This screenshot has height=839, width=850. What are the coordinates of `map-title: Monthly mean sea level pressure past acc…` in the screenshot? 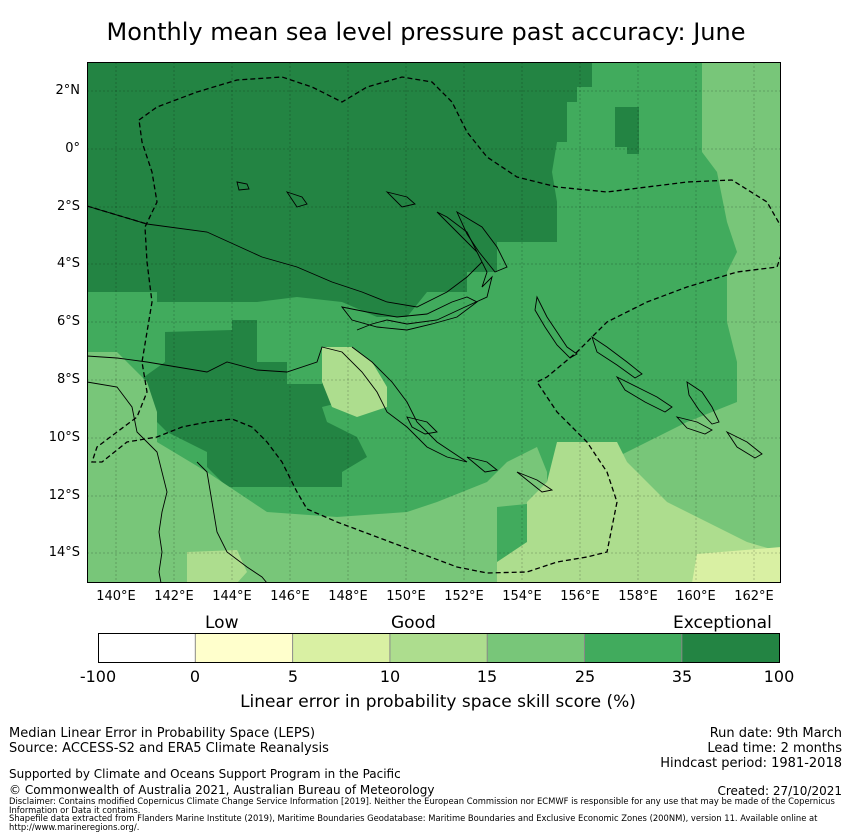 It's located at (426, 32).